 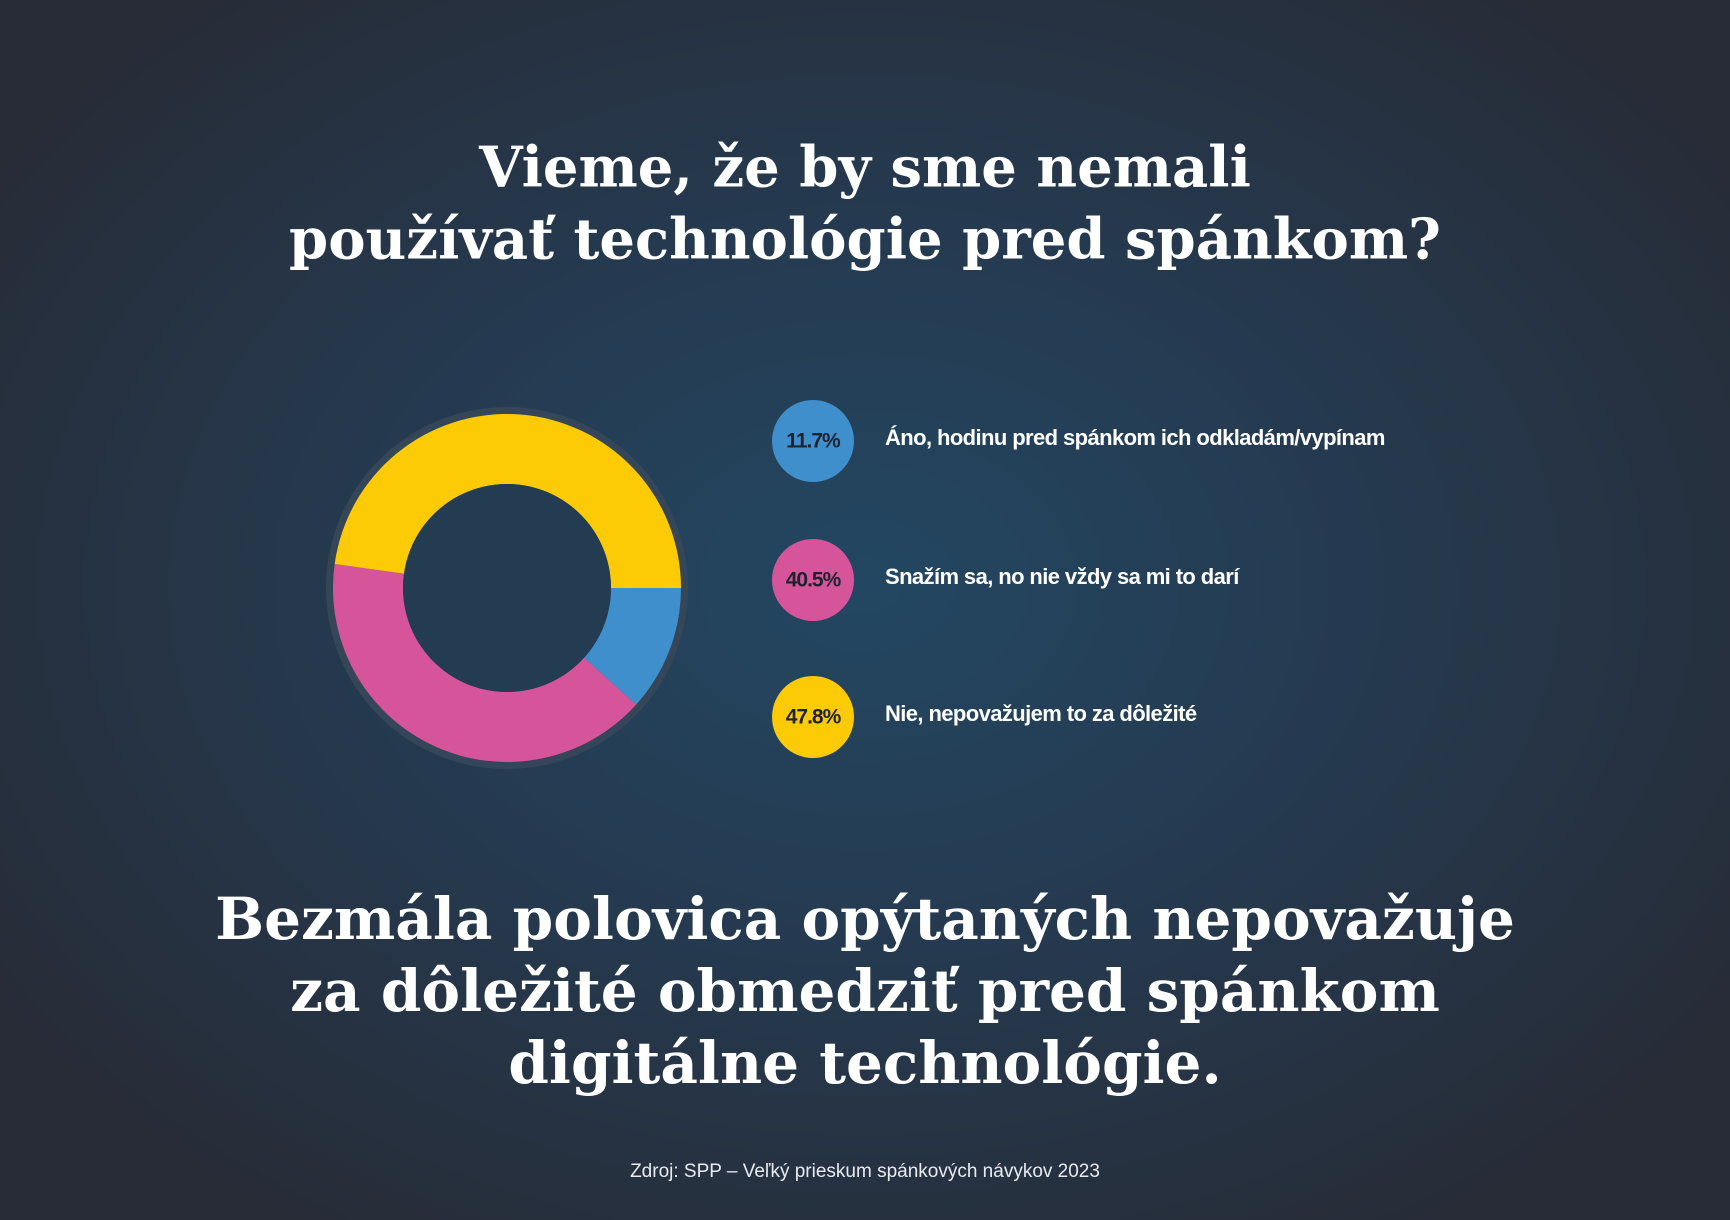 I want to click on legend-label: Snažím sa, no nie vždy sa mi to darí, so click(x=1062, y=576).